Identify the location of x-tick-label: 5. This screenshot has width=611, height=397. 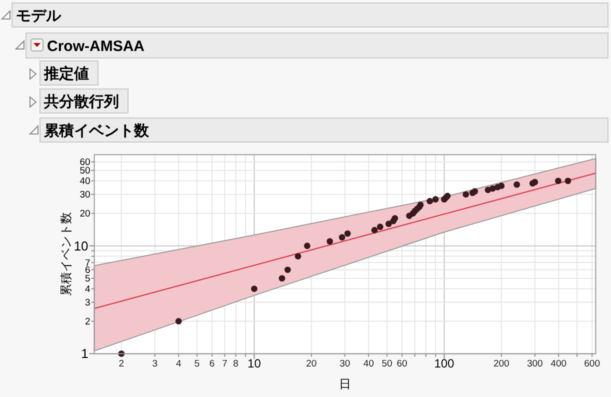
(197, 364).